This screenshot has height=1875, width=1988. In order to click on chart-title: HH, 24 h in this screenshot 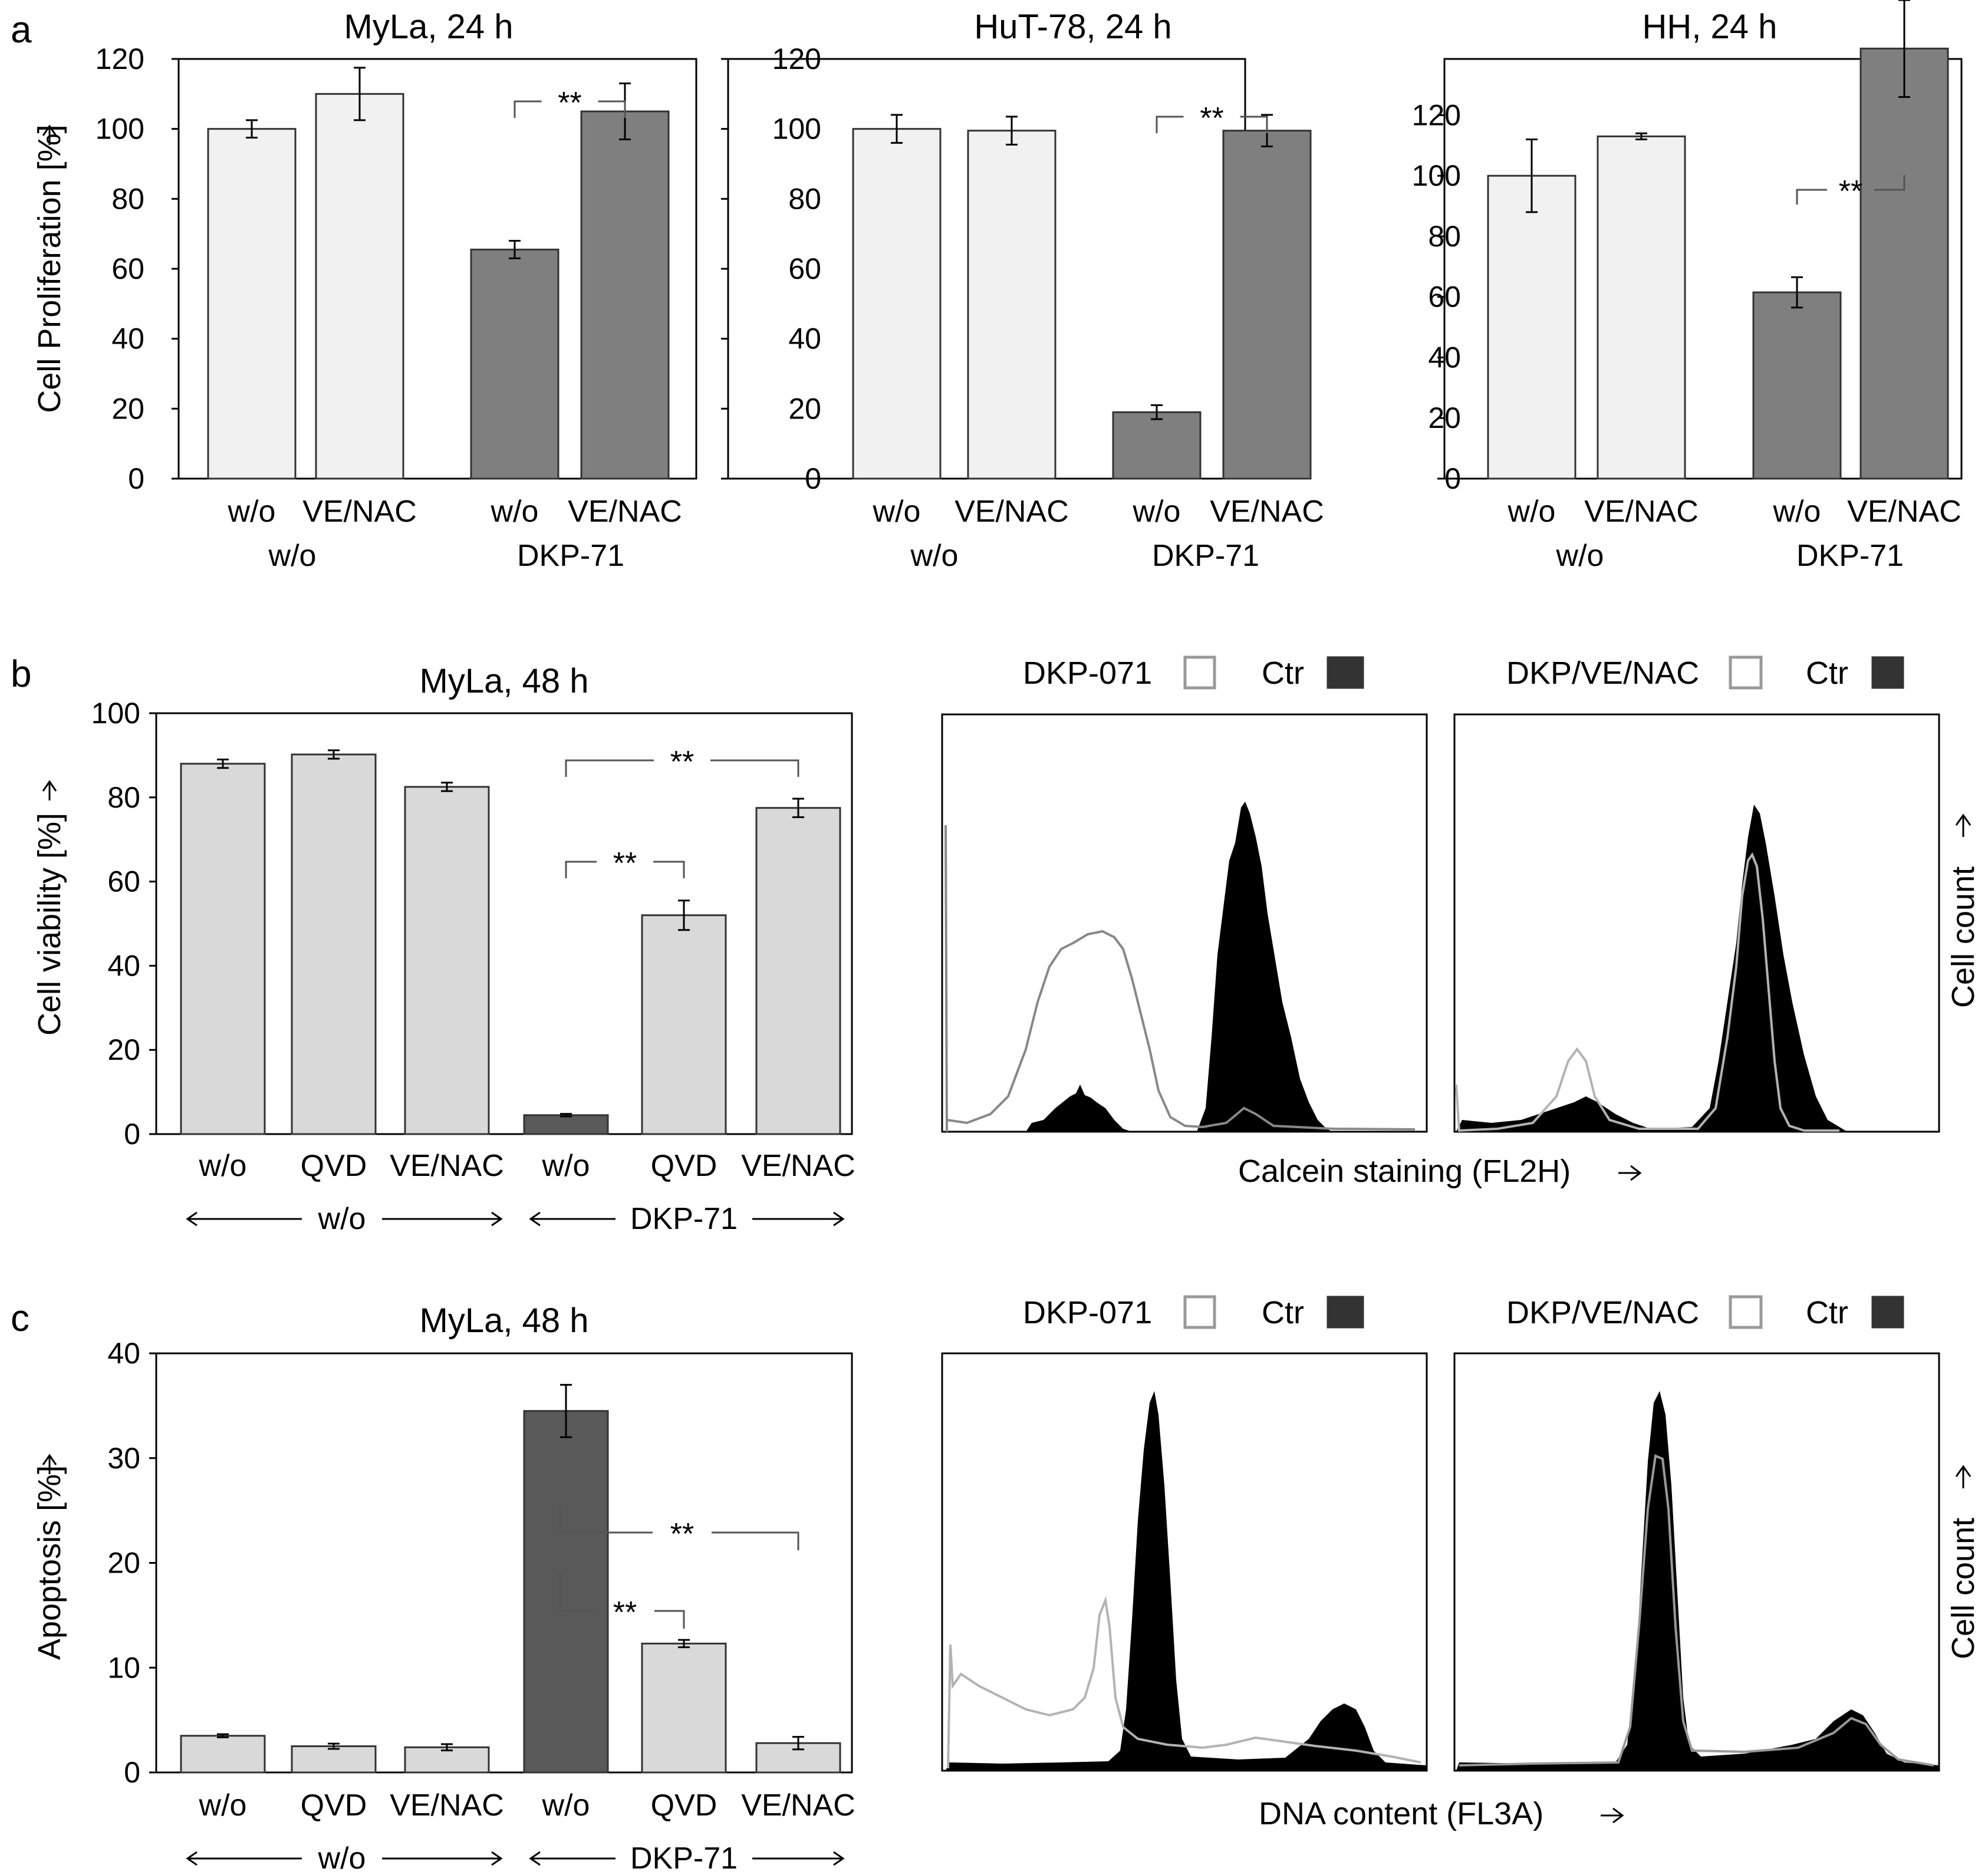, I will do `click(1710, 27)`.